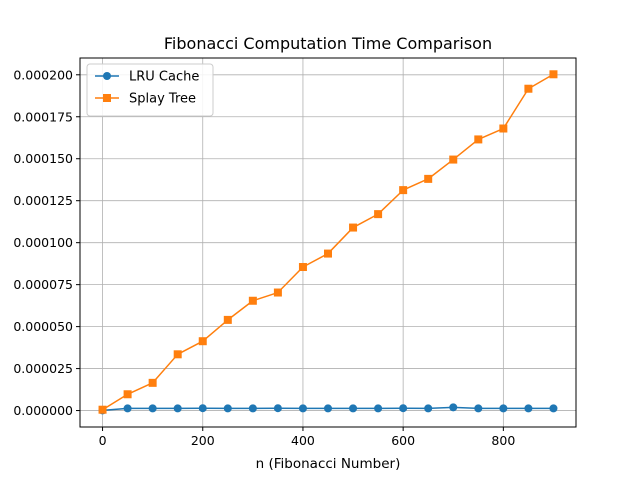  What do you see at coordinates (328, 43) in the screenshot?
I see `chart-title: Fibonacci Computation Time Comparison` at bounding box center [328, 43].